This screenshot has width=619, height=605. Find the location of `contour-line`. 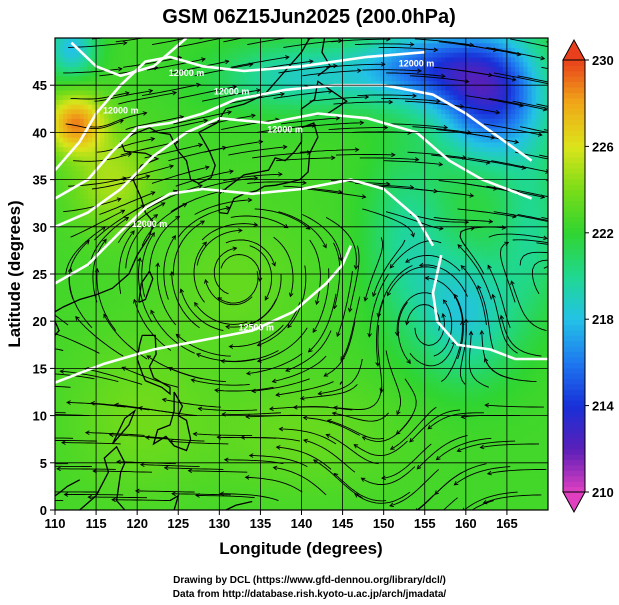

contour-line is located at coordinates (489, 307).